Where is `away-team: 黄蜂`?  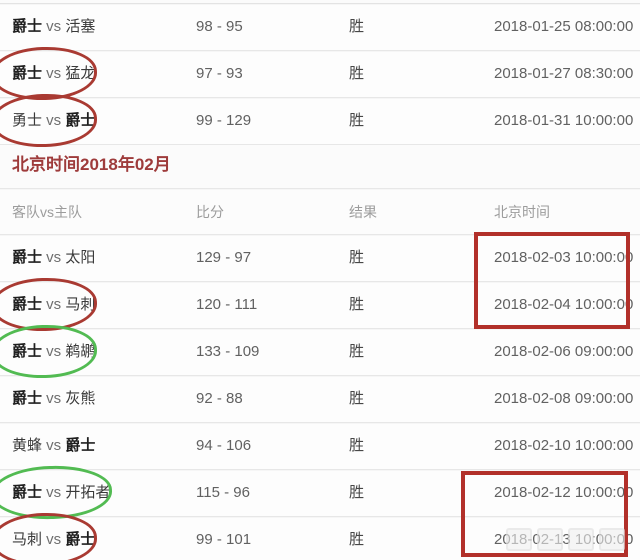 away-team: 黄蜂 is located at coordinates (27, 445).